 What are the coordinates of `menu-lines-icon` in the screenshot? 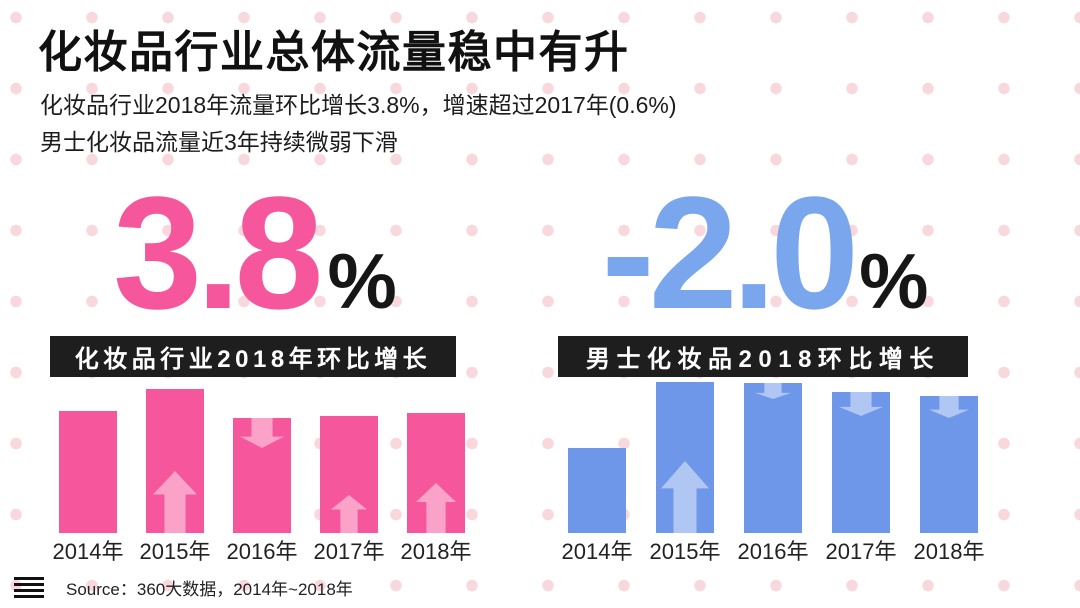 It's located at (29, 587).